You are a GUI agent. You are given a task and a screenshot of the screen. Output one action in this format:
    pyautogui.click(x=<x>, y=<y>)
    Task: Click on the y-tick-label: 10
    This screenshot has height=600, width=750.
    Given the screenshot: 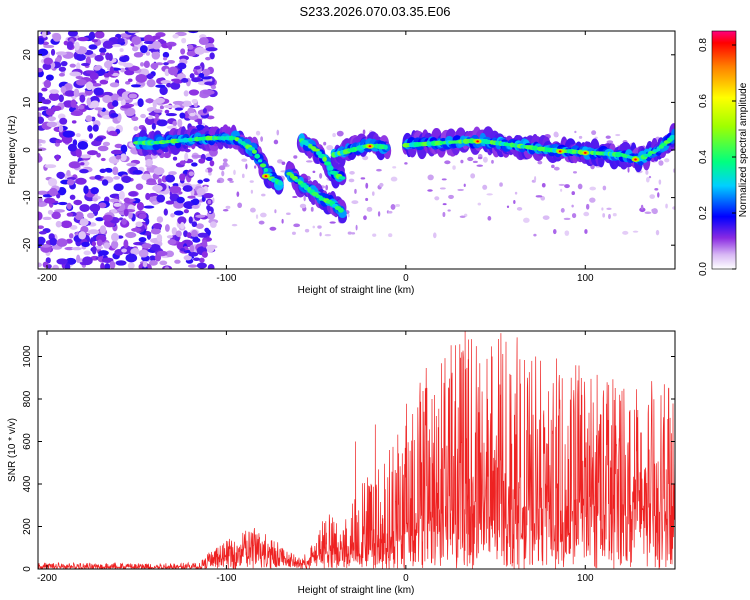 What is the action you would take?
    pyautogui.click(x=27, y=102)
    